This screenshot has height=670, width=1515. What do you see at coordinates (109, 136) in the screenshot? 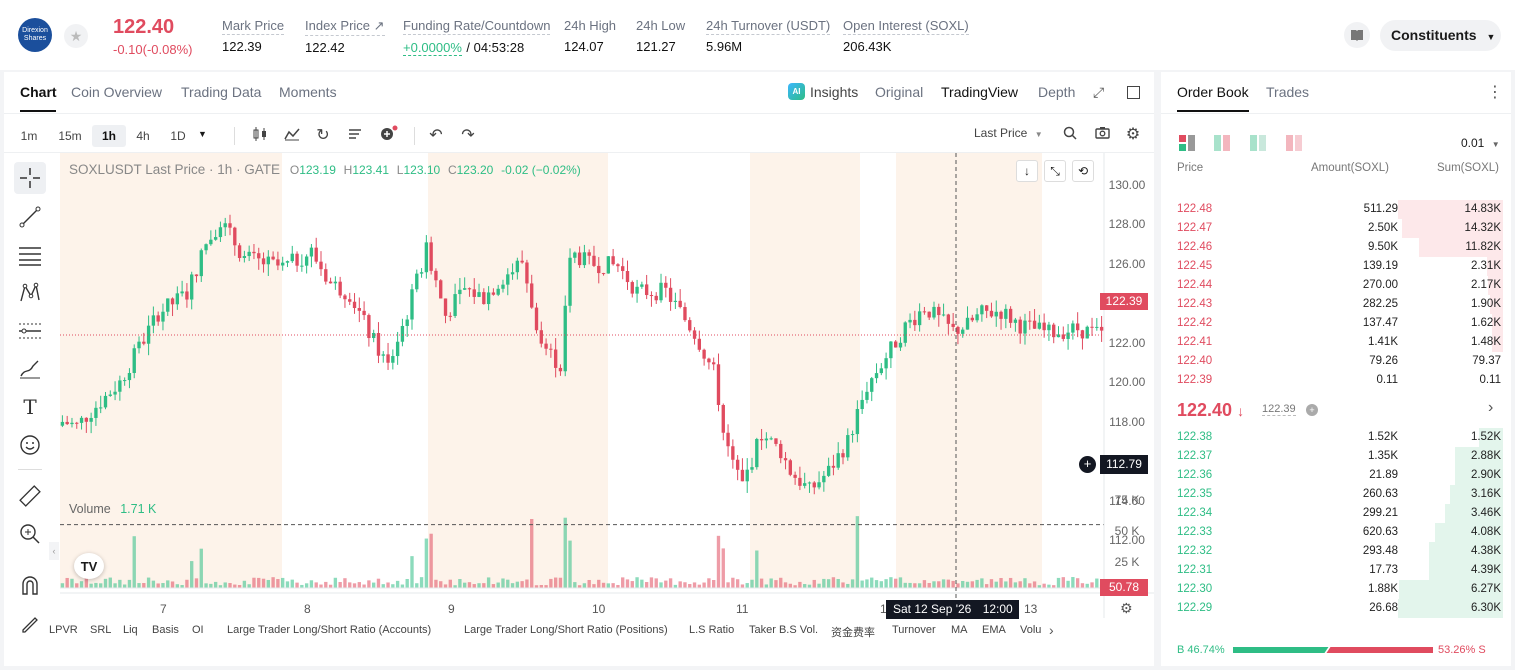
I see `timeframe-1h: 1h` at bounding box center [109, 136].